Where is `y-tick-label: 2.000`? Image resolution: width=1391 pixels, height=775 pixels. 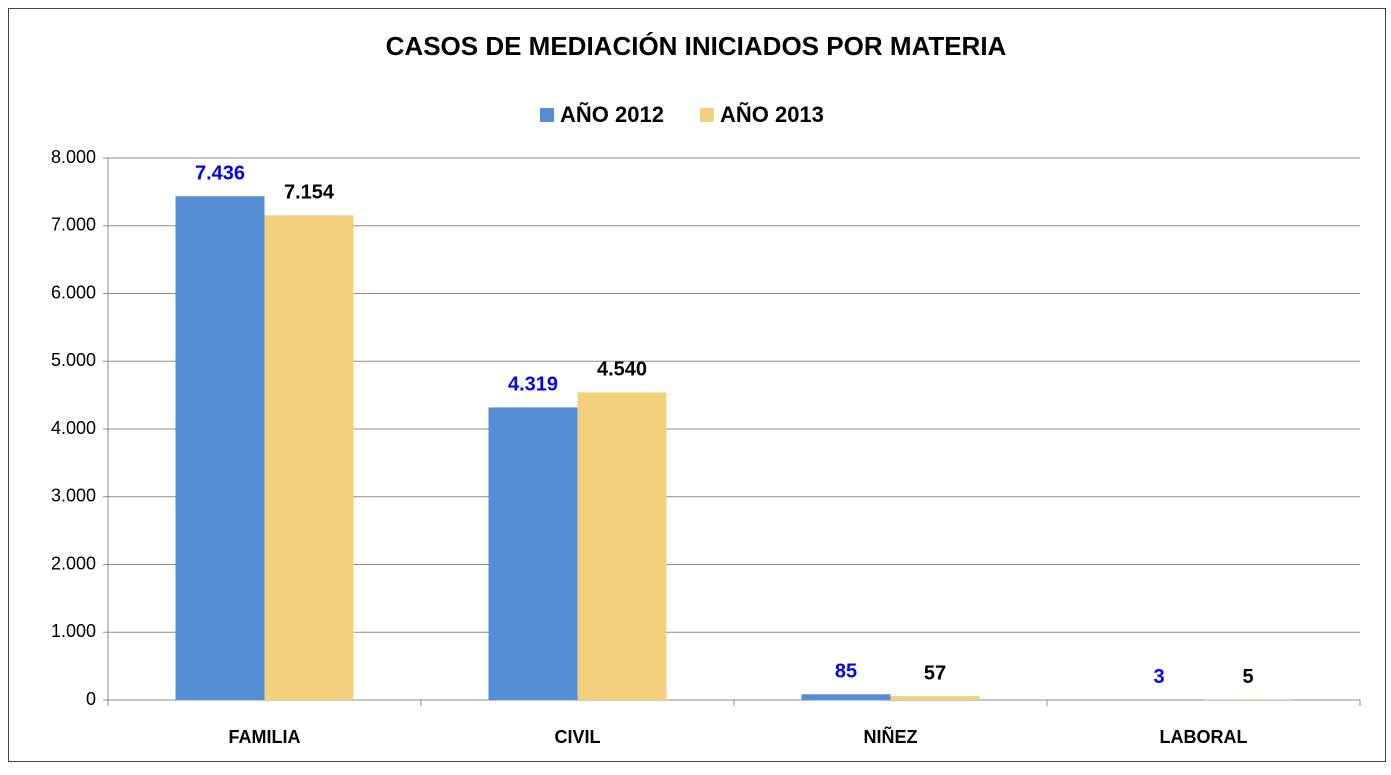
y-tick-label: 2.000 is located at coordinates (73, 563).